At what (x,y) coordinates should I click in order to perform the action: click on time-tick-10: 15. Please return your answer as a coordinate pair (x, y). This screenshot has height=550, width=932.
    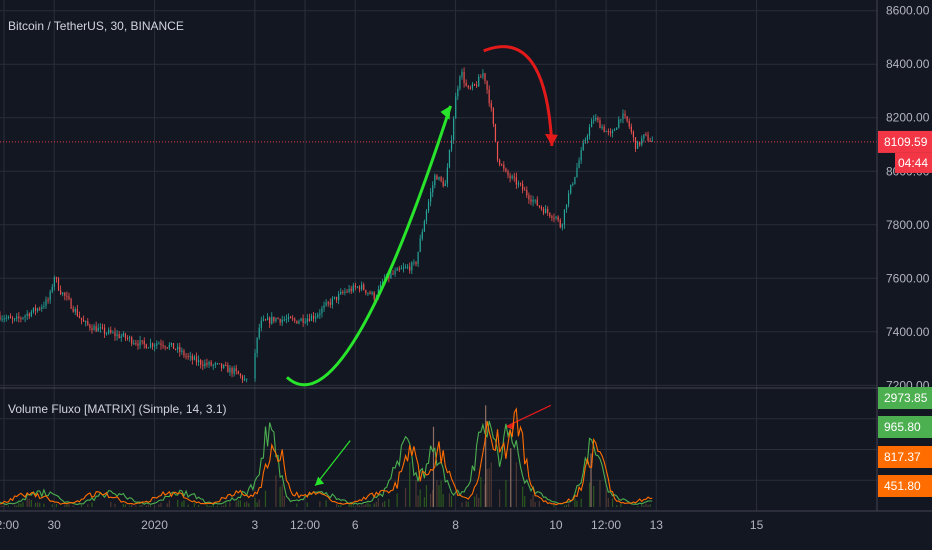
    Looking at the image, I should click on (757, 525).